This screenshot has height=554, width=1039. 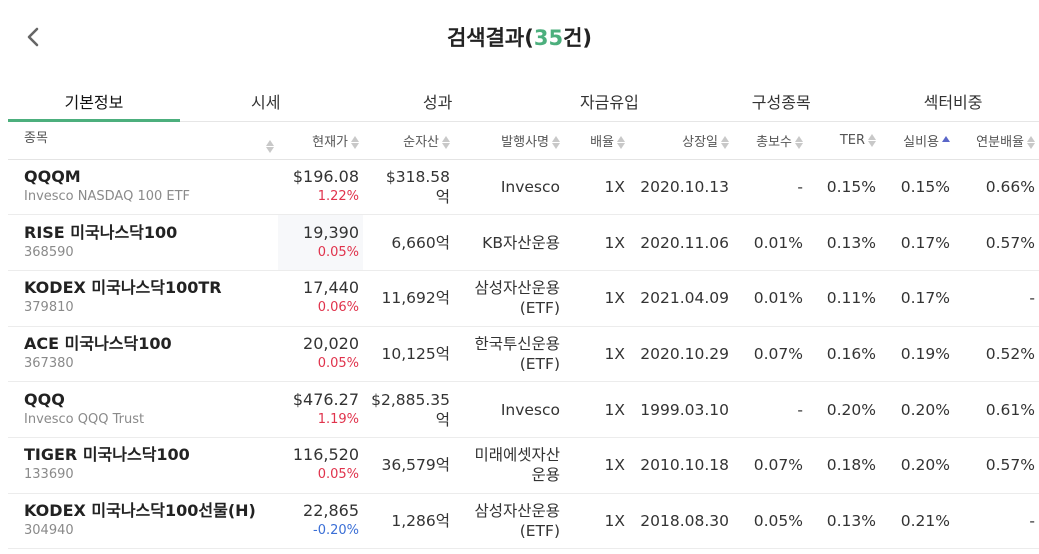 I want to click on col-header-leverage: 배율, so click(x=596, y=140).